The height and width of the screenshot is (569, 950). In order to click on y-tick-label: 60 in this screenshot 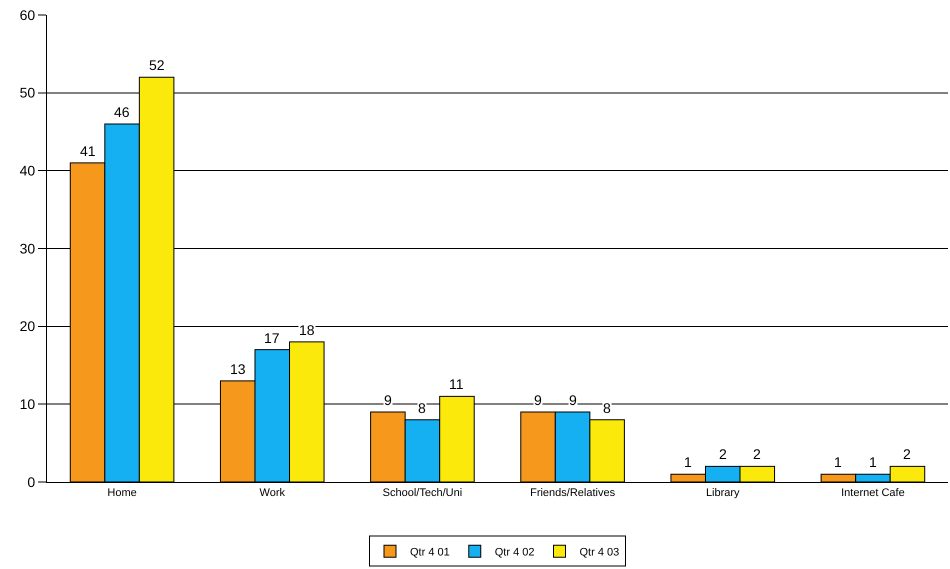, I will do `click(28, 14)`.